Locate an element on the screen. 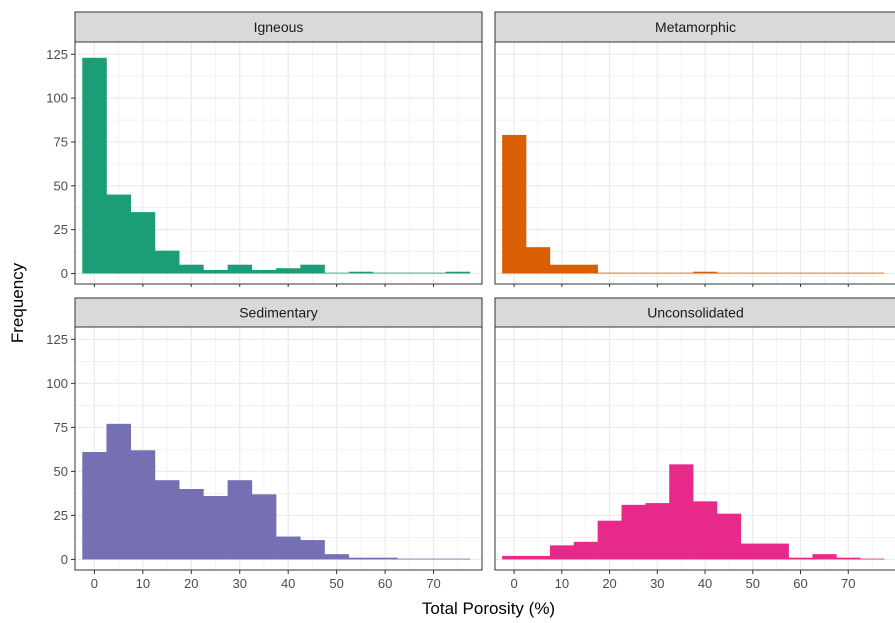 The image size is (895, 623). x-axis-title: Total Porosity (%) is located at coordinates (488, 608).